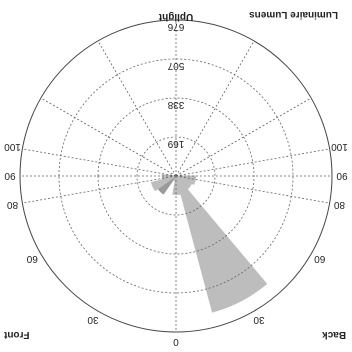 Image resolution: width=352 pixels, height=352 pixels. I want to click on sectors, so click(209, 243).